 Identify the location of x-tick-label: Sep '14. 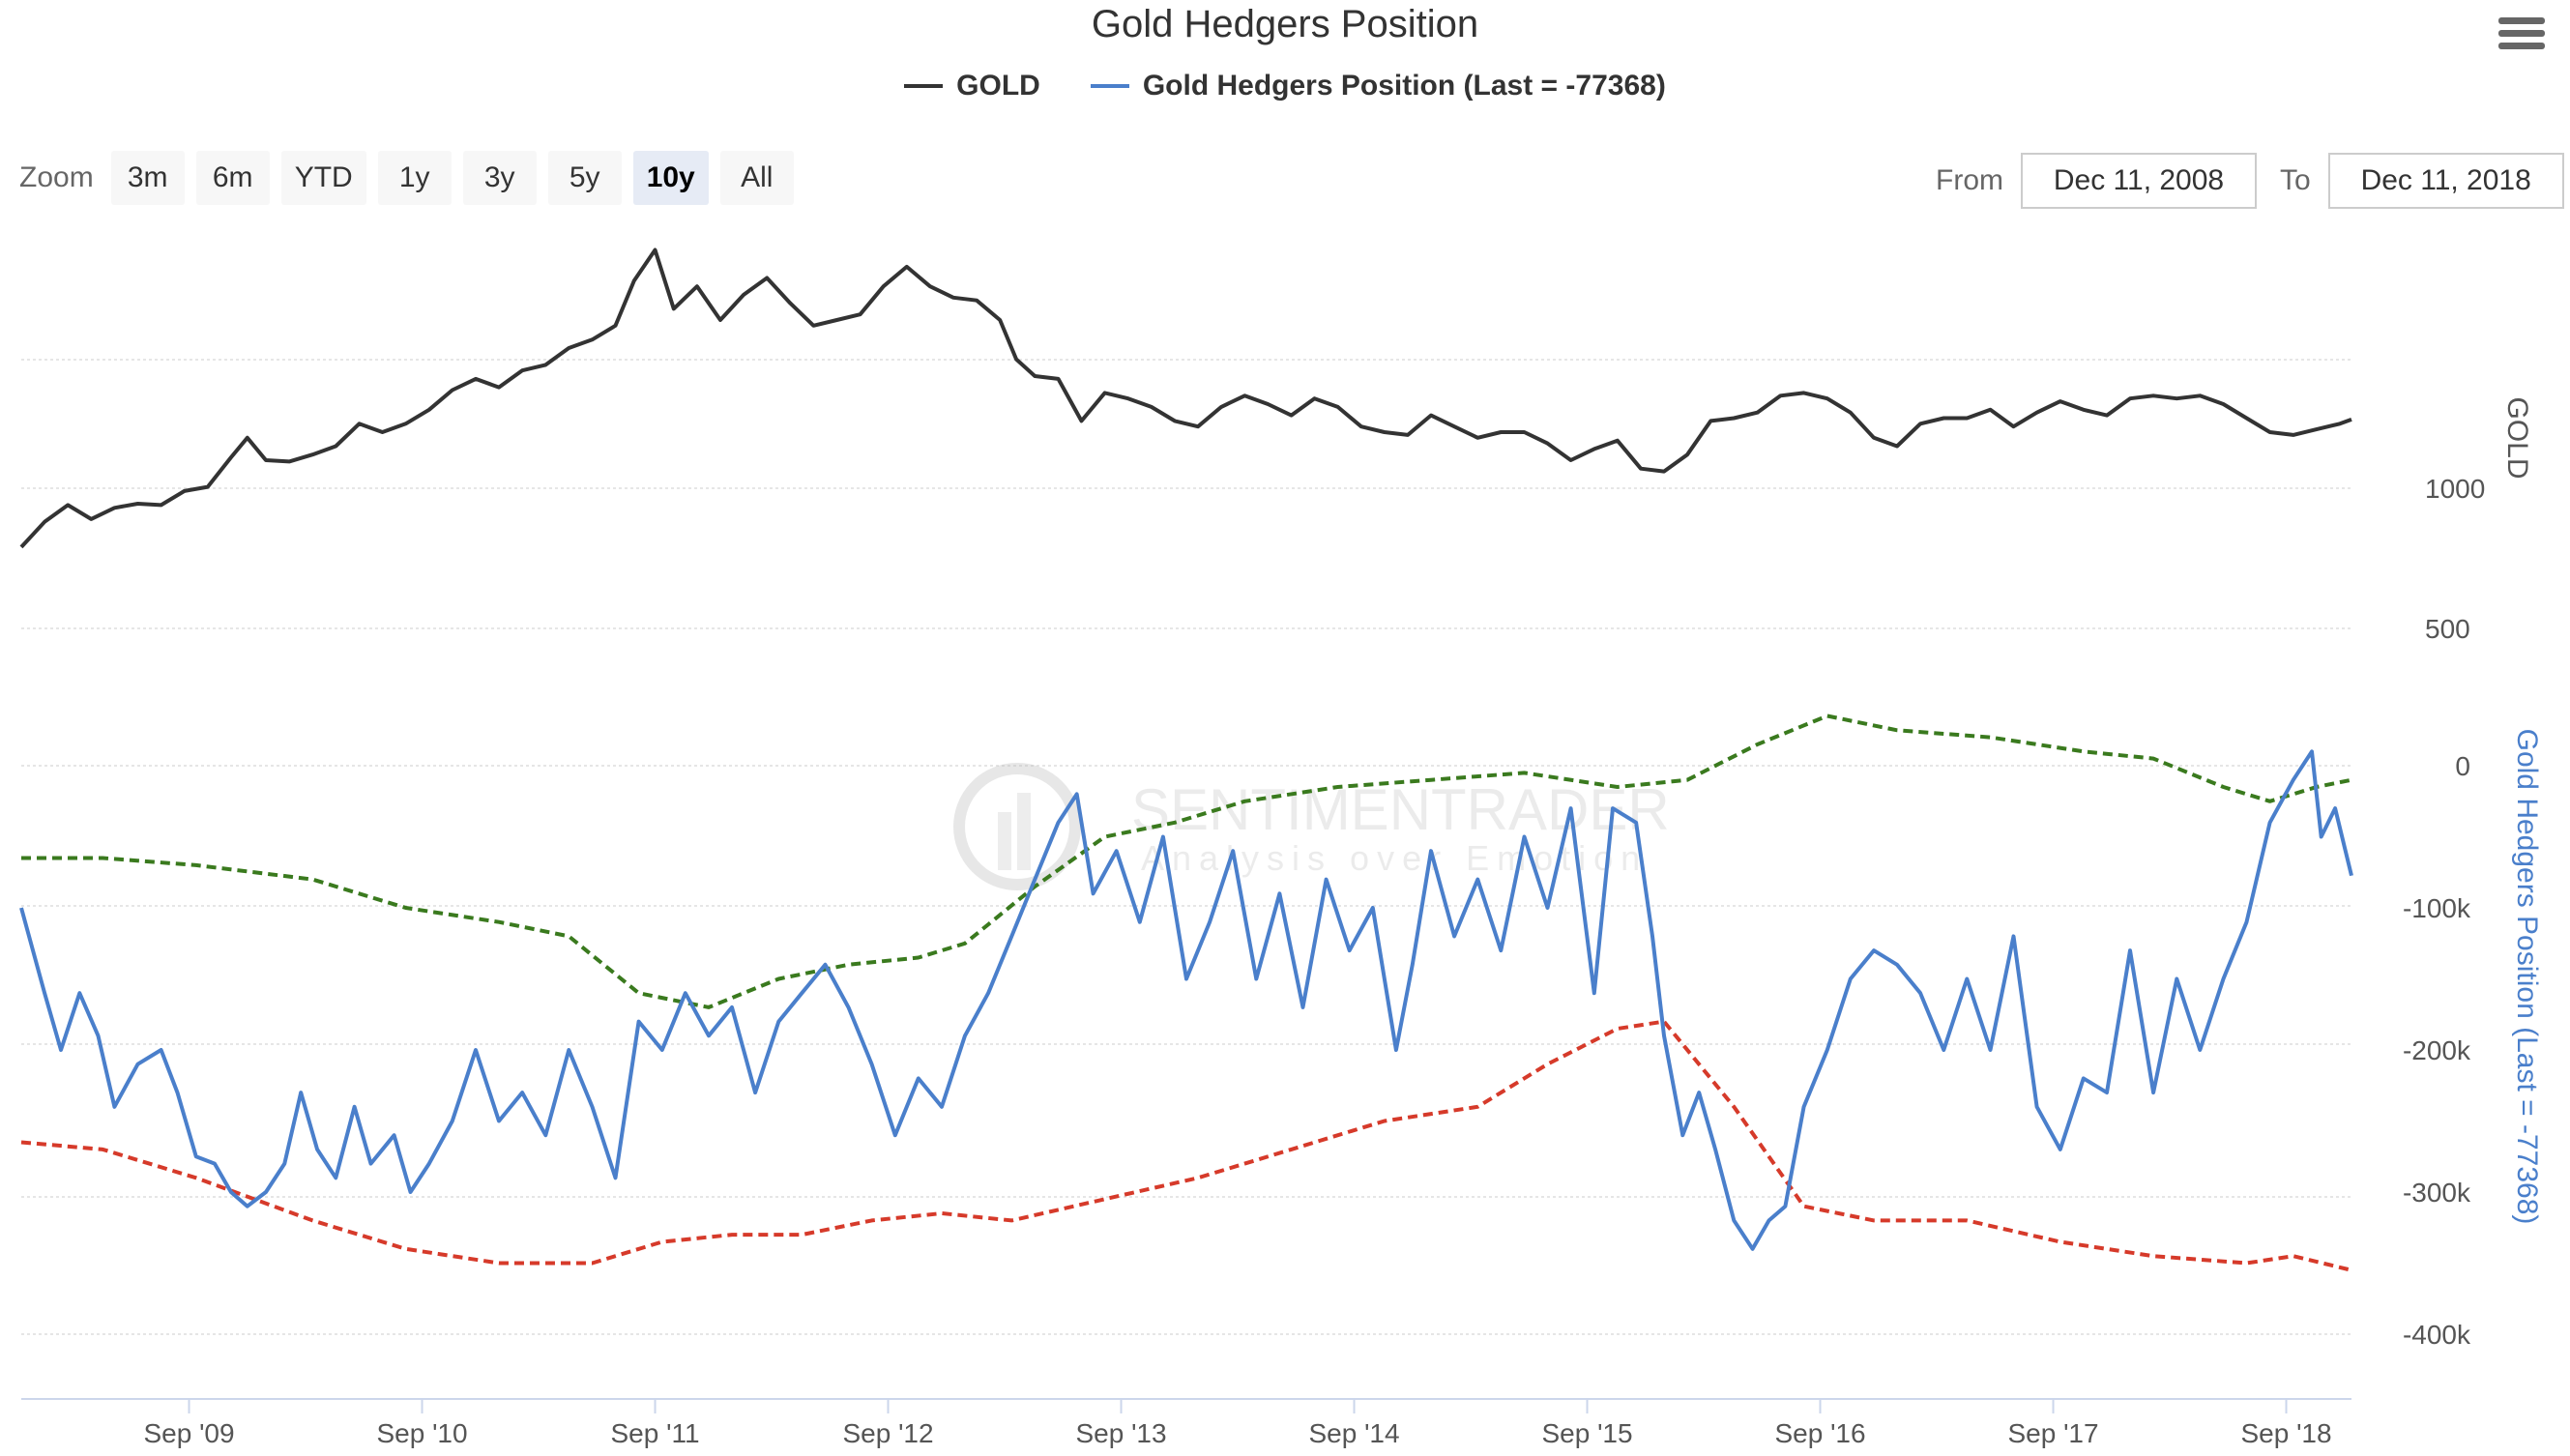
(1353, 1433).